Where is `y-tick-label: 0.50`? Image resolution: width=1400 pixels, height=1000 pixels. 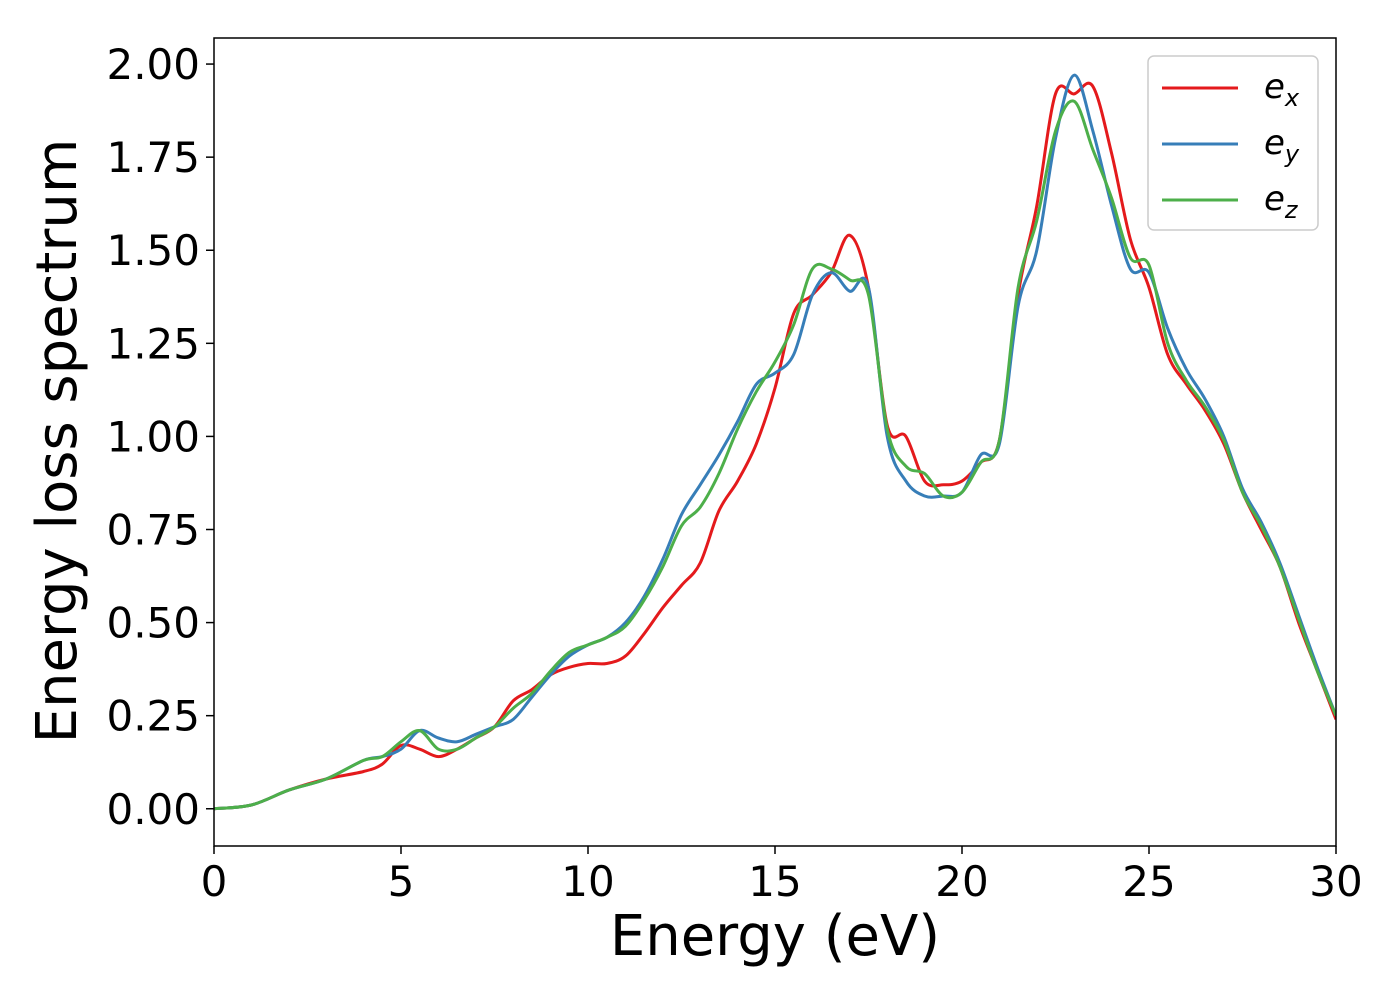 y-tick-label: 0.50 is located at coordinates (153, 623).